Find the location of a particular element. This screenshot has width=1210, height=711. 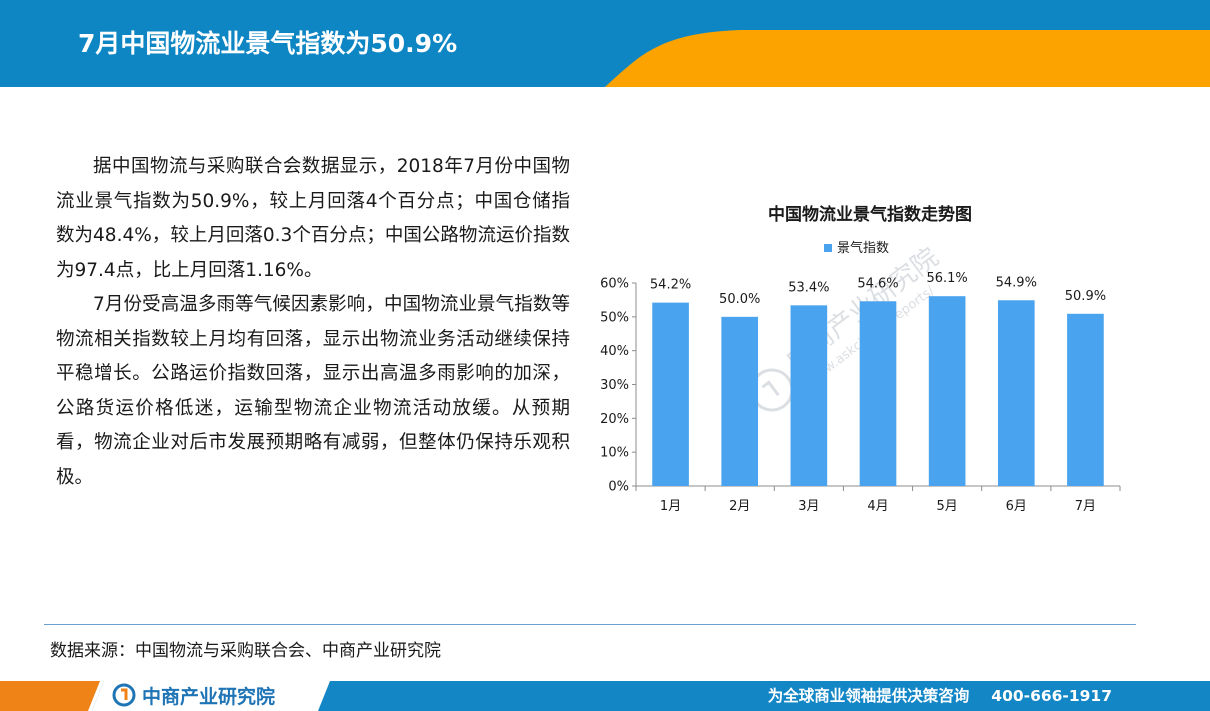

header-banner-shape is located at coordinates (605, 43).